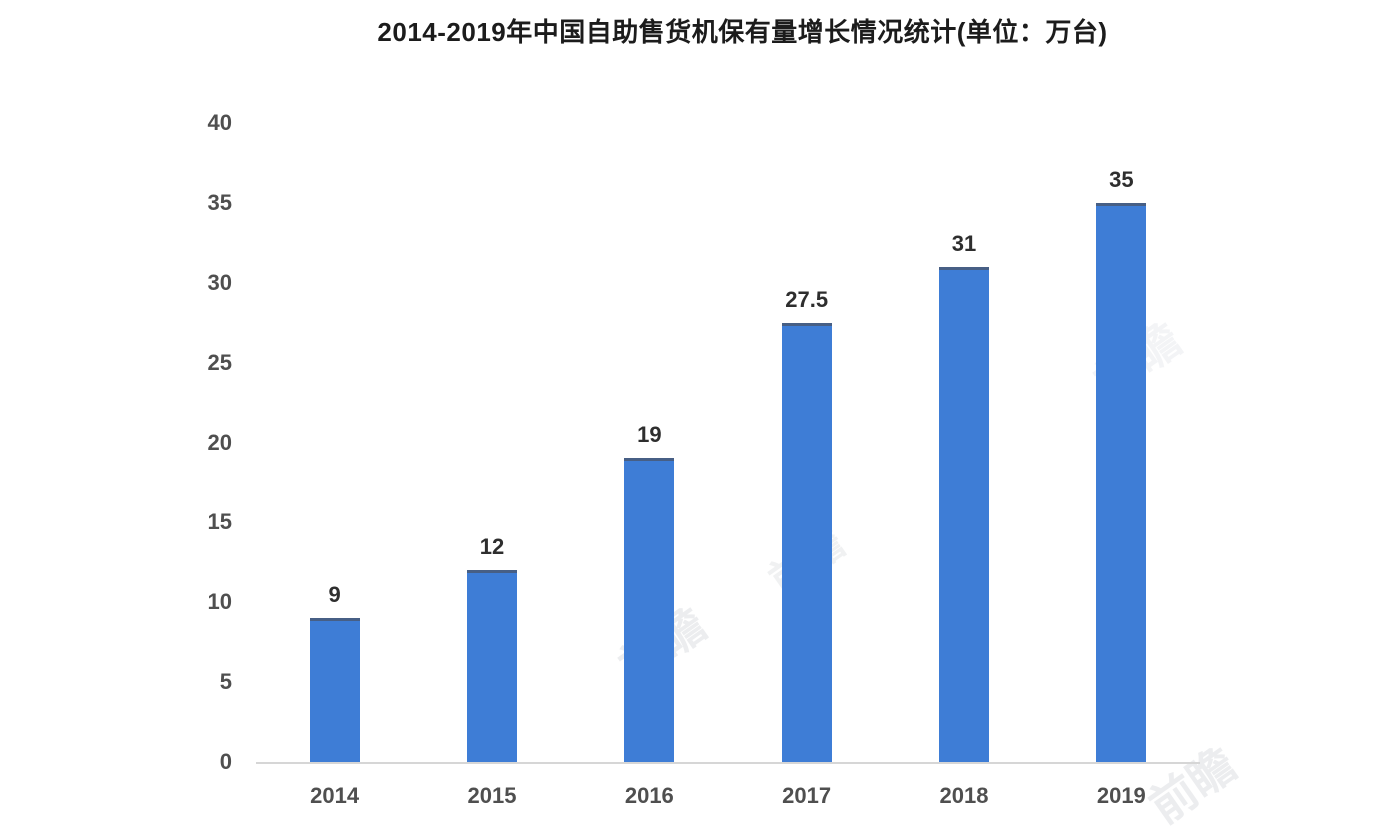  Describe the element at coordinates (219, 122) in the screenshot. I see `y-tick-label: 40` at that location.